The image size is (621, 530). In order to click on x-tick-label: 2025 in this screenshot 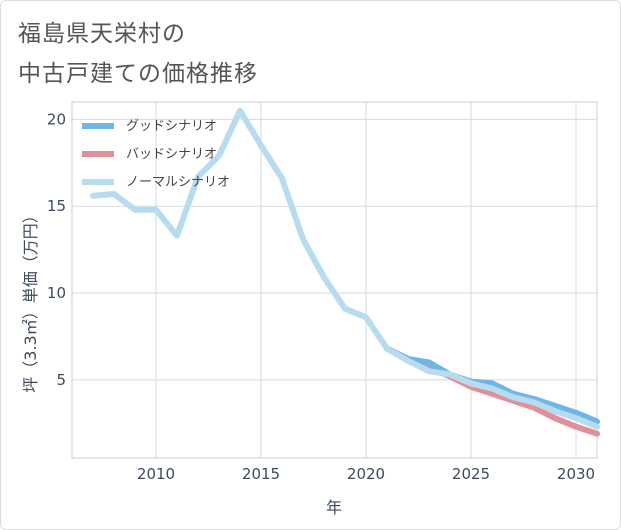, I will do `click(471, 474)`.